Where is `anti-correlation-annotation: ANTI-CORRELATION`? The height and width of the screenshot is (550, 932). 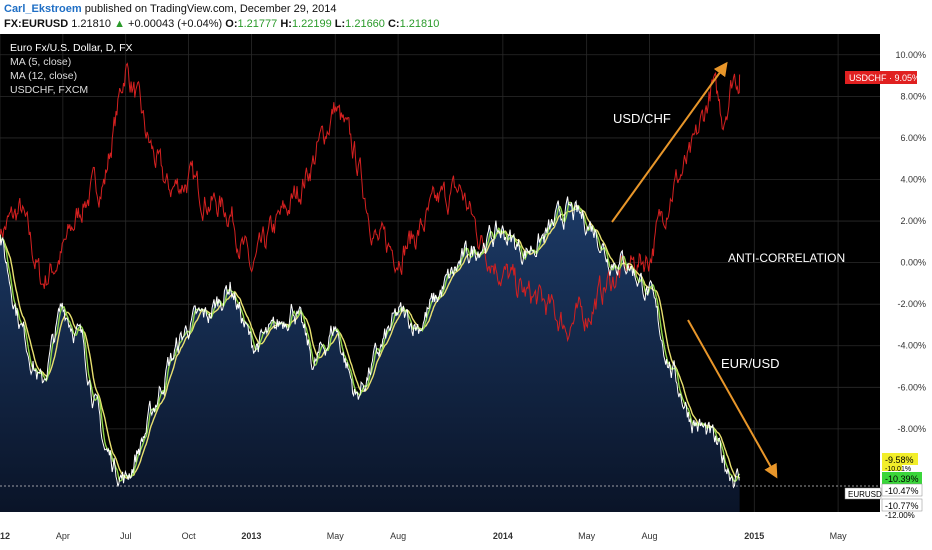
anti-correlation-annotation: ANTI-CORRELATION is located at coordinates (786, 258).